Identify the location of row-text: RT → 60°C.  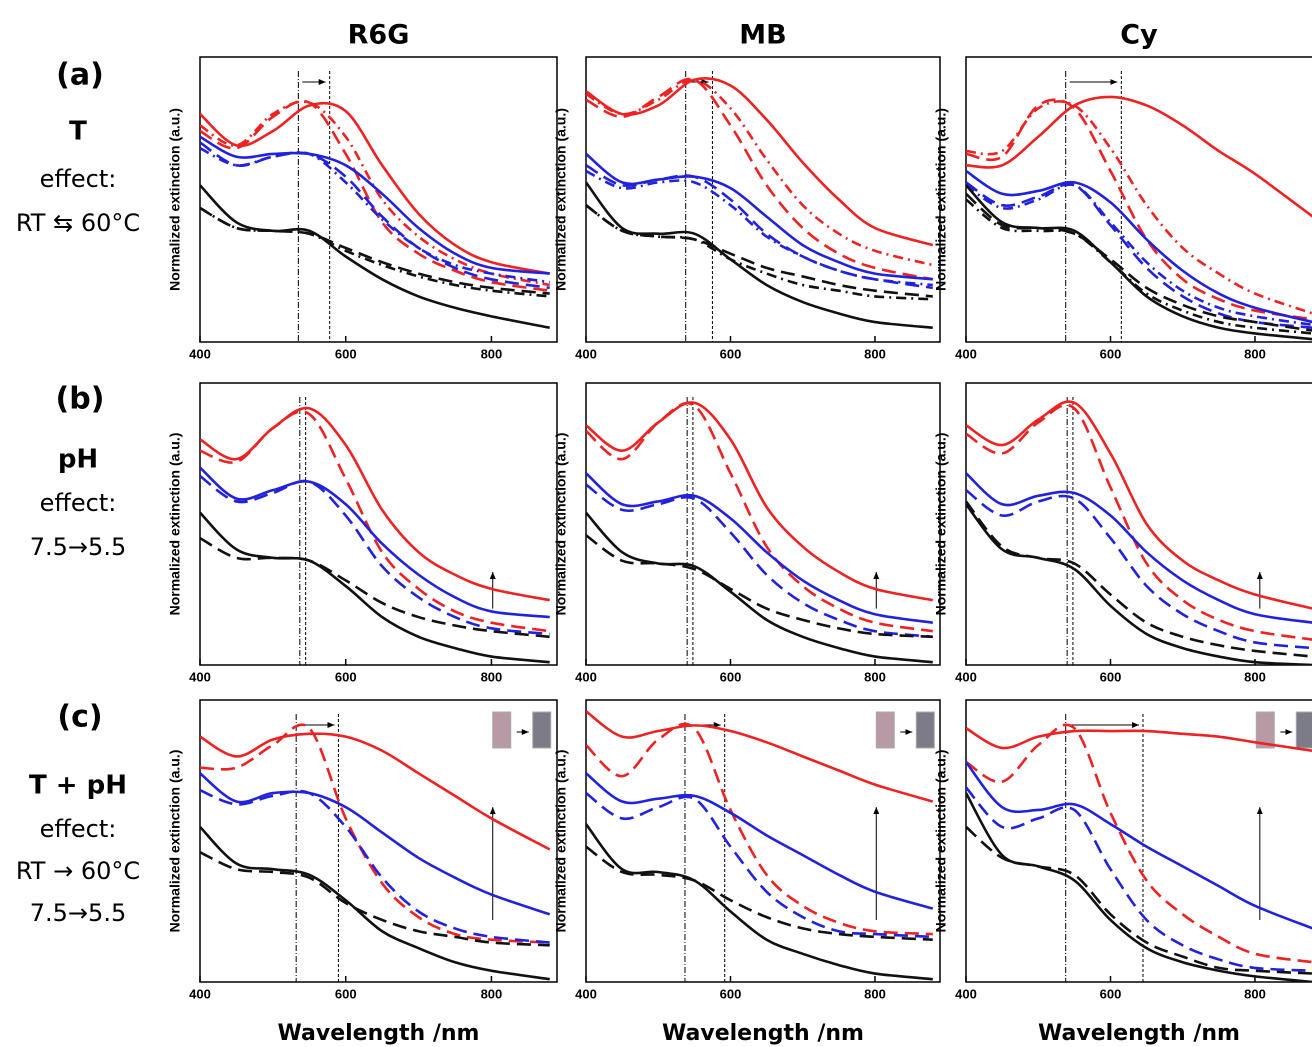
(78, 871).